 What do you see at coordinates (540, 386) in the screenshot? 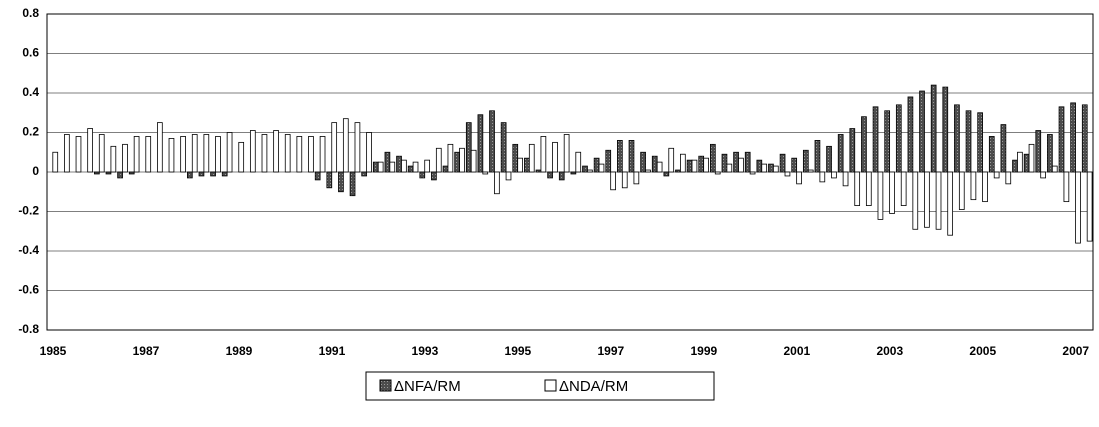
I see `legend` at bounding box center [540, 386].